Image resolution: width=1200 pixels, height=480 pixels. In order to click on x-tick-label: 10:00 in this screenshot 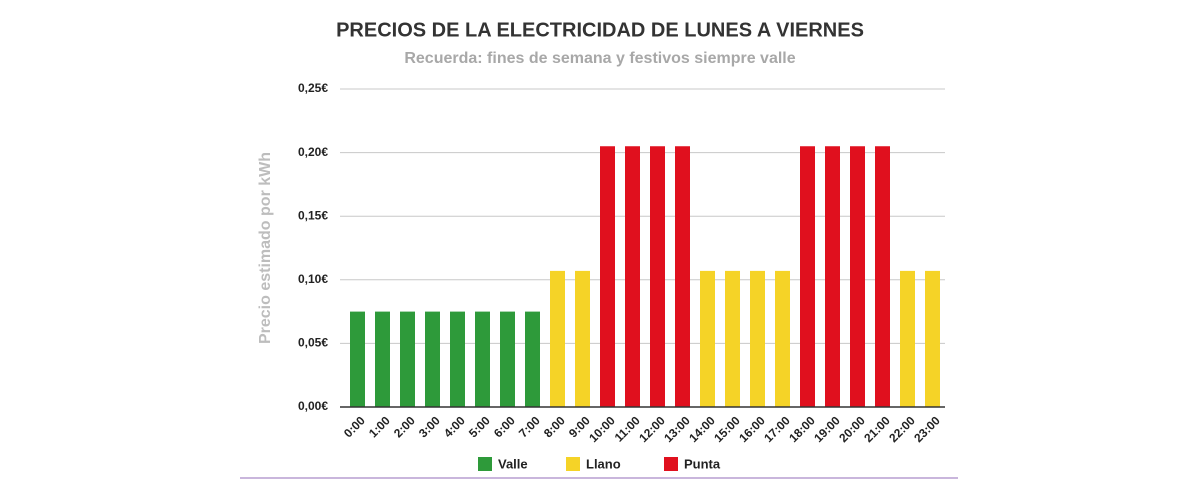, I will do `click(602, 429)`.